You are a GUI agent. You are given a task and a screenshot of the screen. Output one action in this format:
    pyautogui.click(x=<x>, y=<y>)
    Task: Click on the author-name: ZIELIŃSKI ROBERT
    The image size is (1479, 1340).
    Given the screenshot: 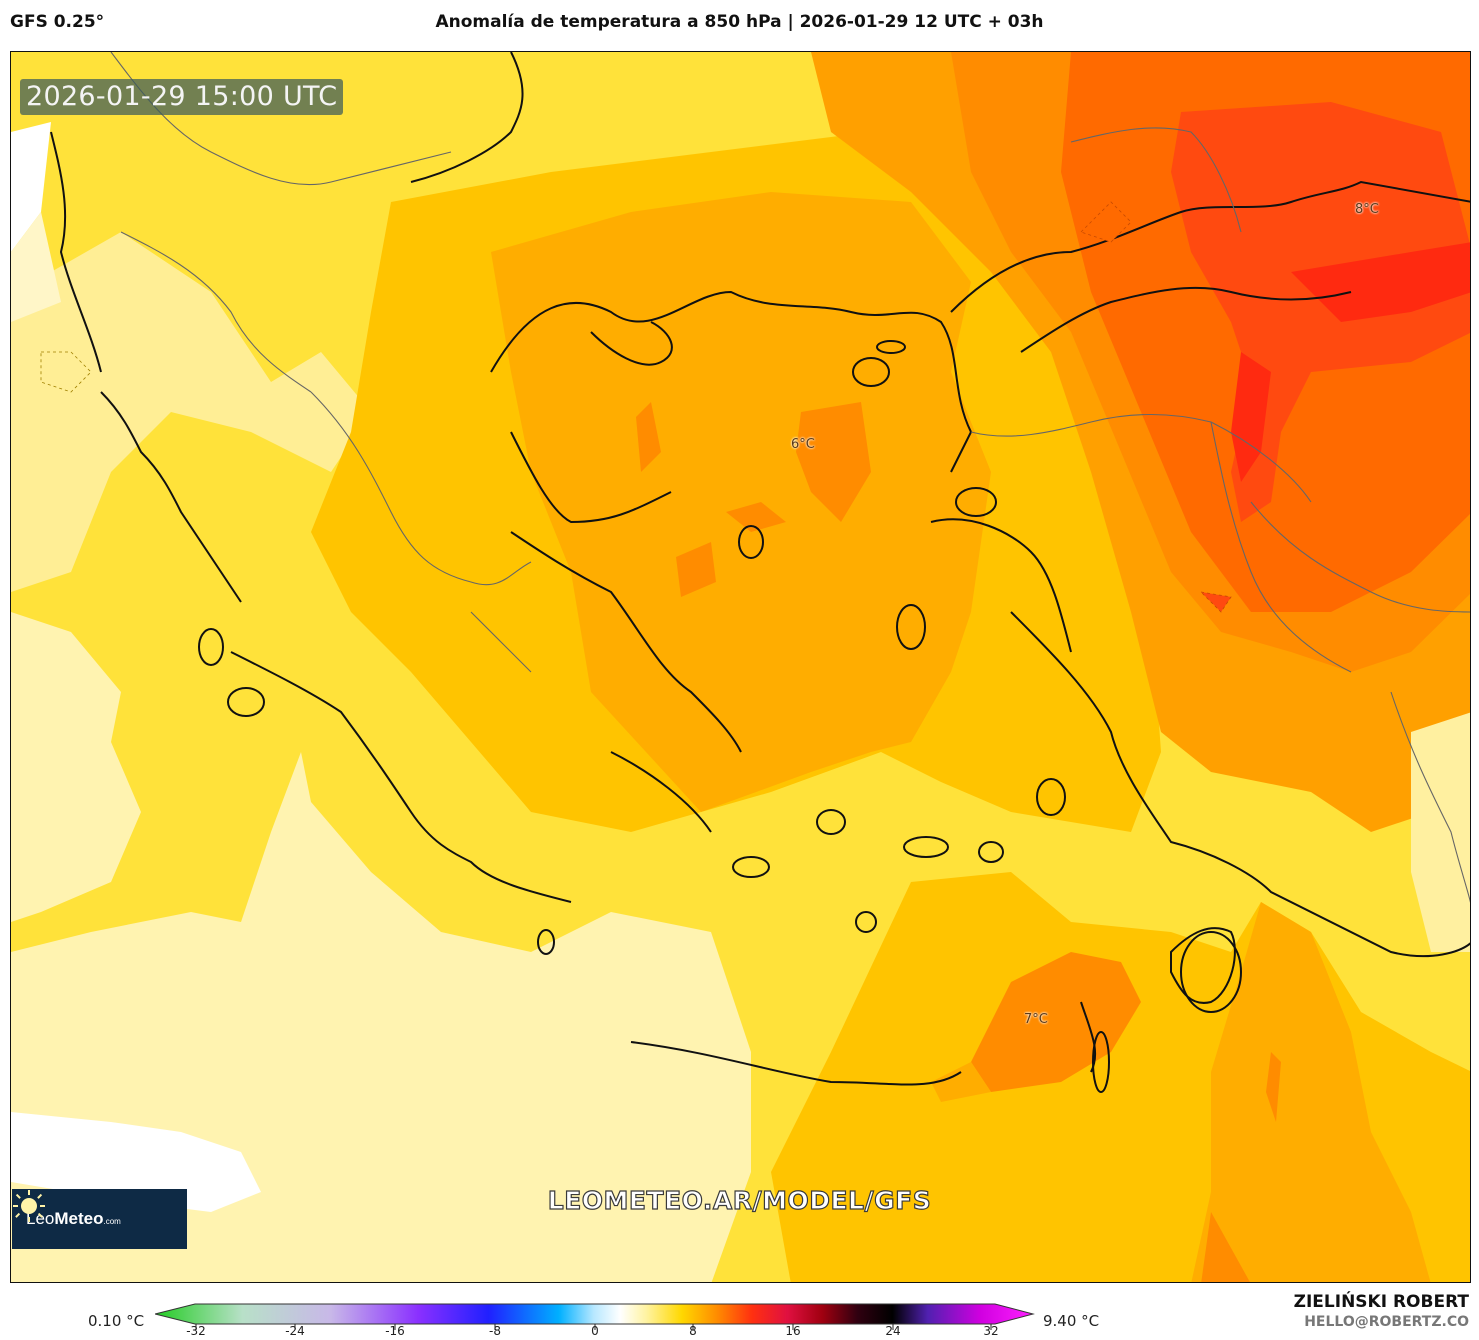 What is the action you would take?
    pyautogui.click(x=1381, y=1302)
    